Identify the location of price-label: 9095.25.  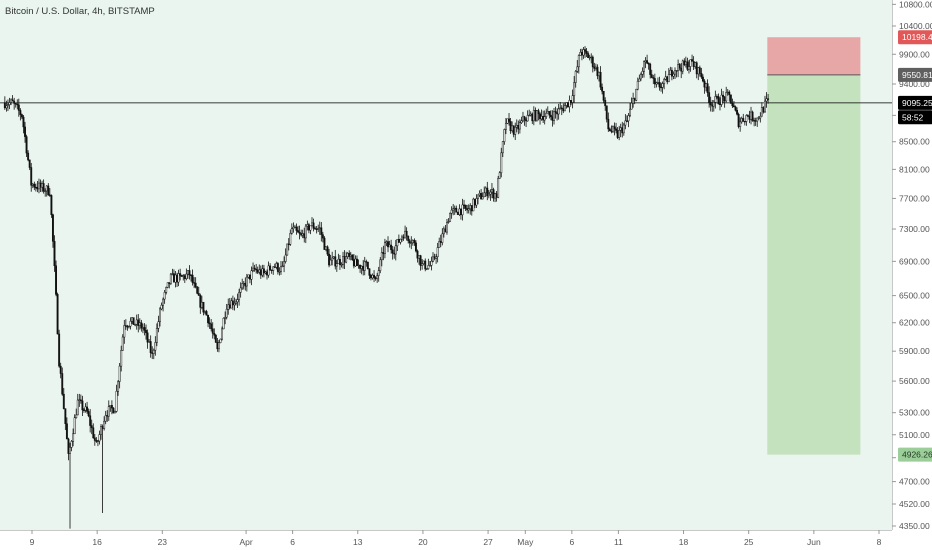
(915, 102).